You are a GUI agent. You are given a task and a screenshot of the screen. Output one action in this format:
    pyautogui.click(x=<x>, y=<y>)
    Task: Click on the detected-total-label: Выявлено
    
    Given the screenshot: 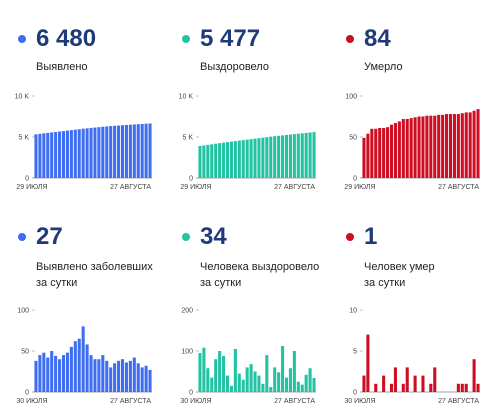 What is the action you would take?
    pyautogui.click(x=62, y=67)
    